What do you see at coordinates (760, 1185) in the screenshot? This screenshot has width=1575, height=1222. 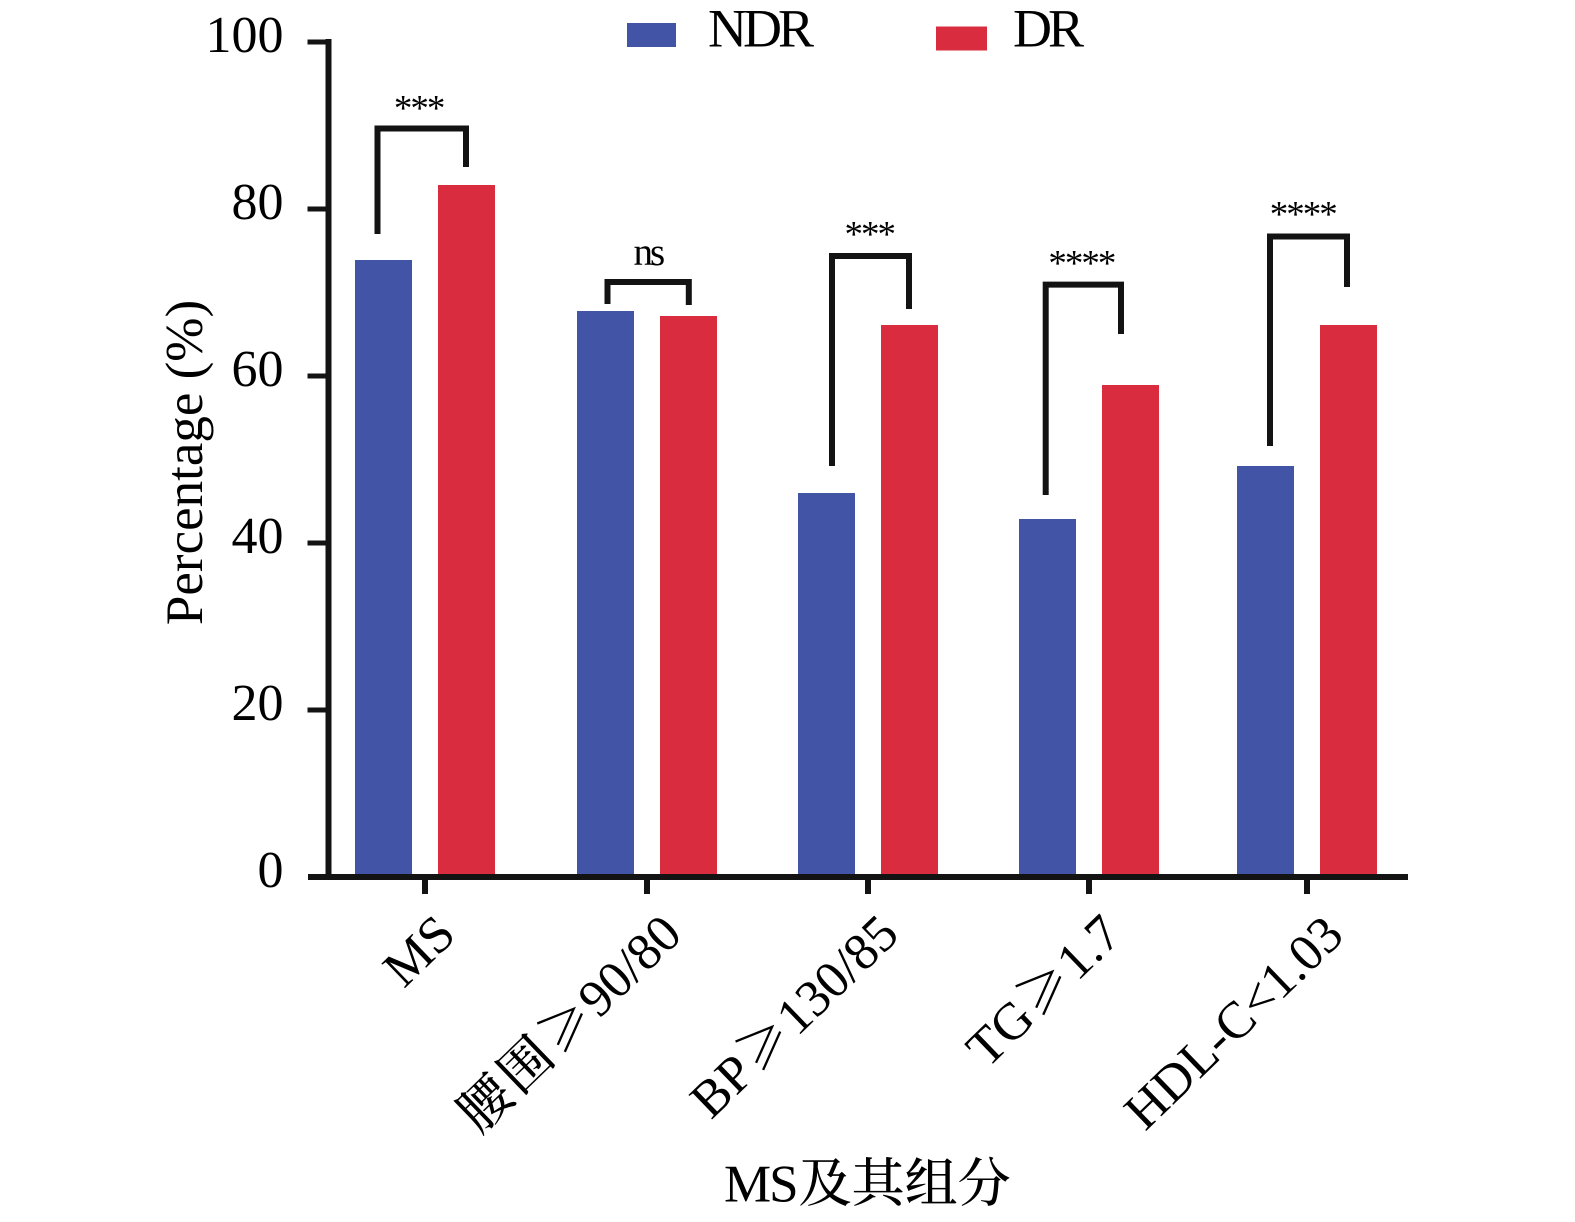 I see `svg-text: MS` at bounding box center [760, 1185].